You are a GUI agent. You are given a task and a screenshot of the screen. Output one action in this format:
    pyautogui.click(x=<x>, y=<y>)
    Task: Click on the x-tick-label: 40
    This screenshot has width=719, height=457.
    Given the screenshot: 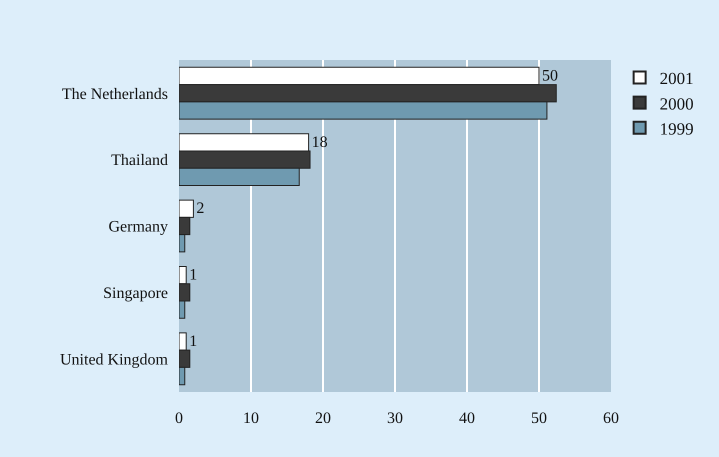 What is the action you would take?
    pyautogui.click(x=467, y=418)
    